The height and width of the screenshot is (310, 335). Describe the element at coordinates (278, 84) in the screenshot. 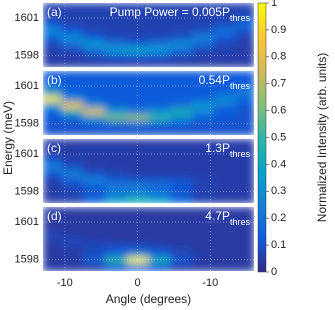

I see `colorbar-tick-label: 0.7` at that location.